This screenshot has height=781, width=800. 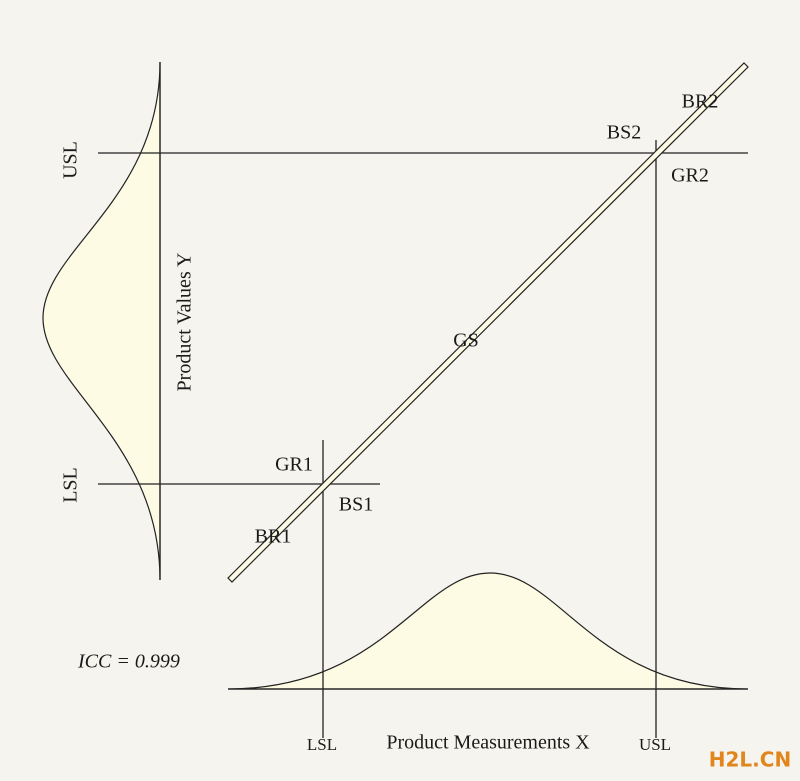 What do you see at coordinates (128, 662) in the screenshot?
I see `icc-annotation: ICC = 0.999` at bounding box center [128, 662].